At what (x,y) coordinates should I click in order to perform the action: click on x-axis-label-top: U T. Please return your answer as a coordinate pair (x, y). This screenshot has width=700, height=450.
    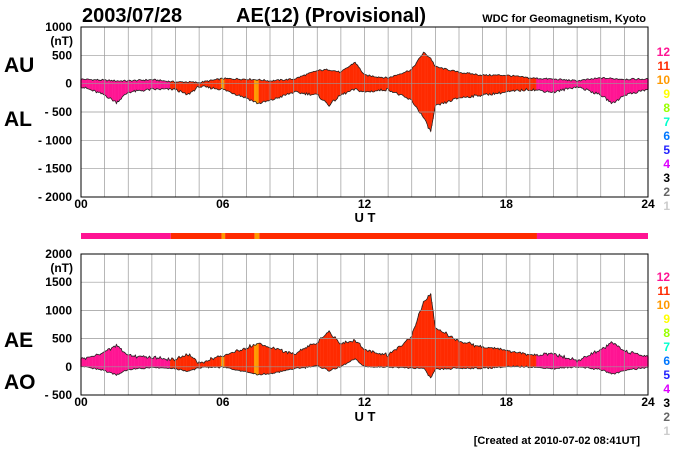
    Looking at the image, I should click on (365, 217).